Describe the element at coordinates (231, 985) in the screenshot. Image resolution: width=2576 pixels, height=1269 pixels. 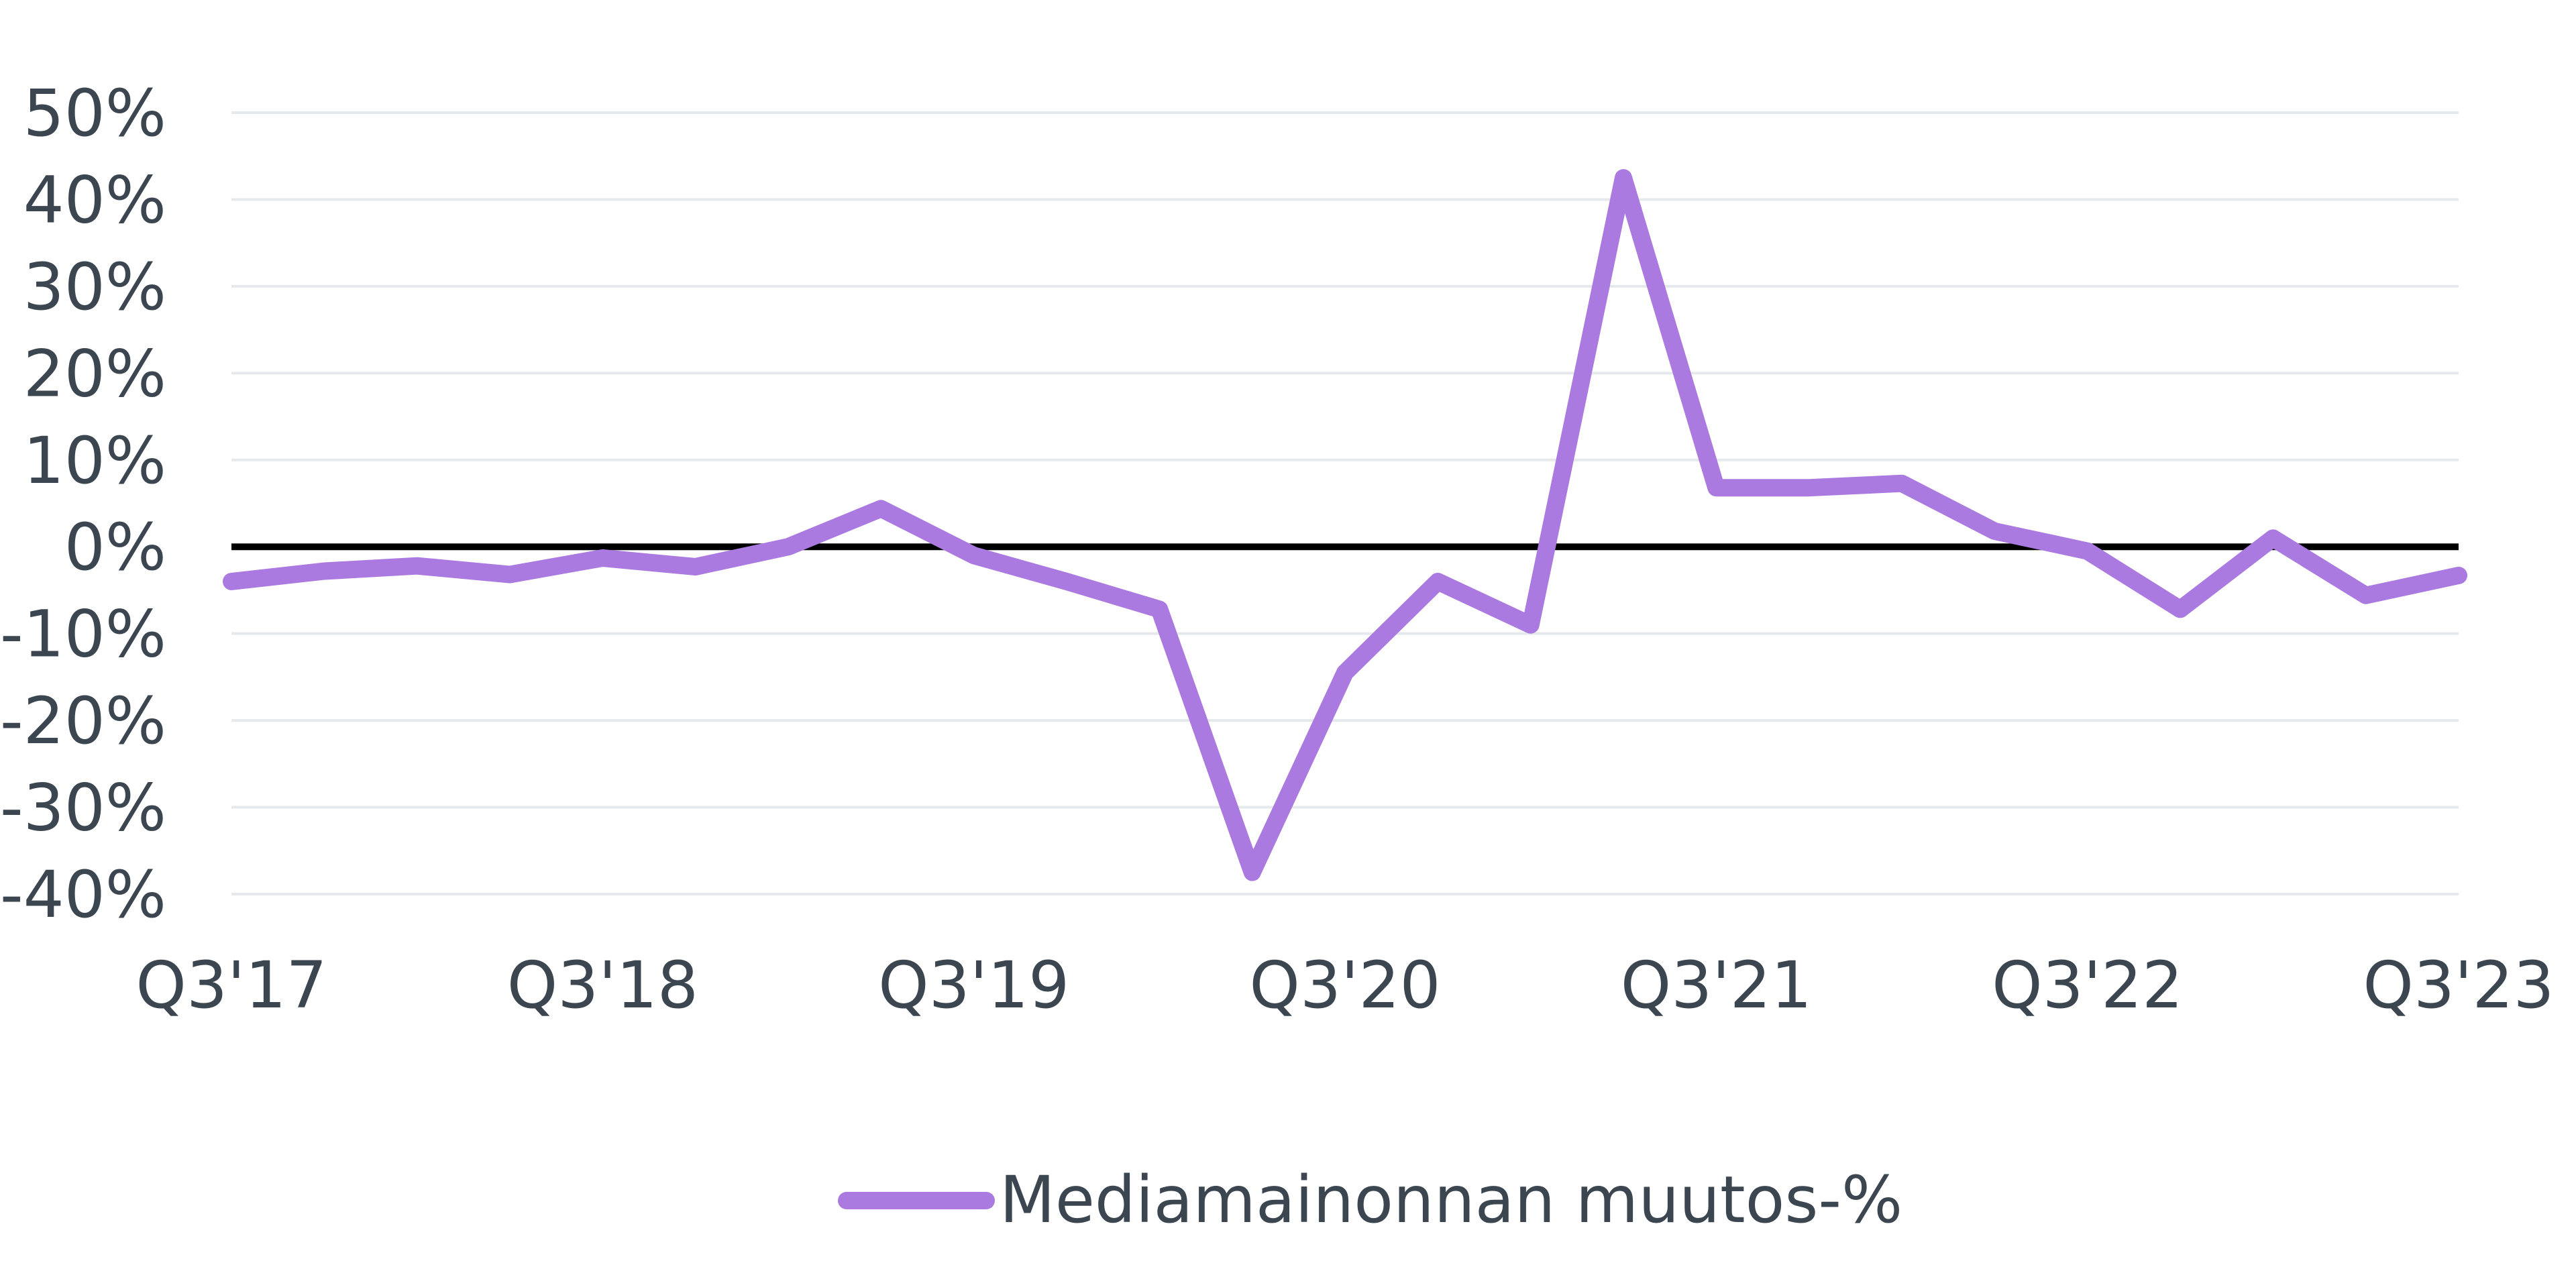
I see `x-tick-label: Q3'17` at that location.